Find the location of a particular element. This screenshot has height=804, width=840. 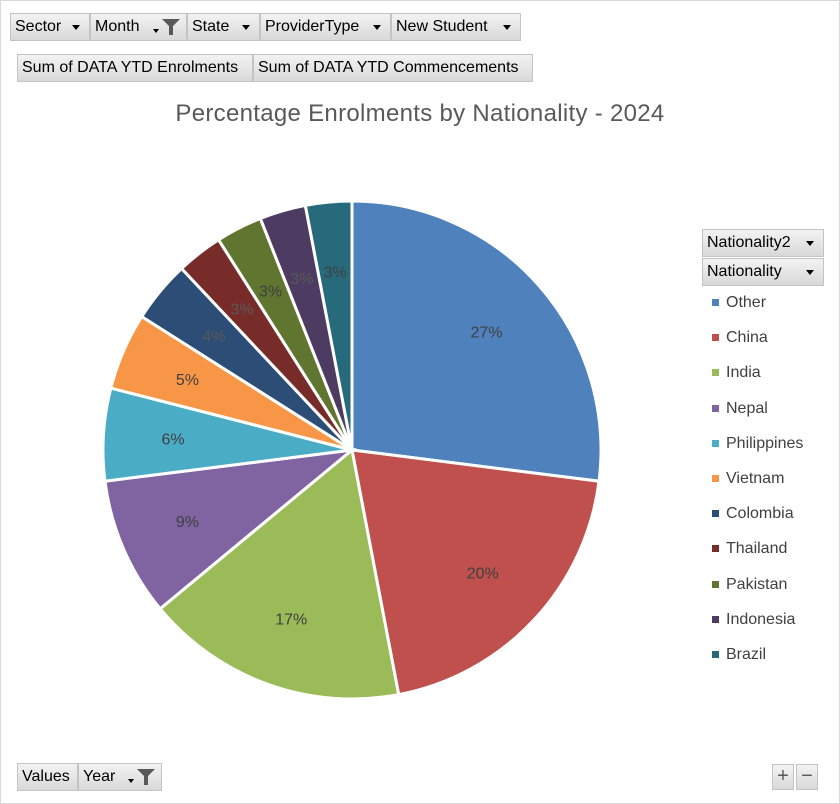

values-field-label: Values is located at coordinates (46, 776).